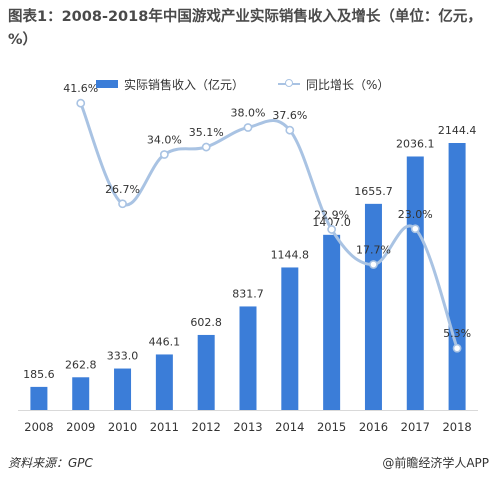  Describe the element at coordinates (247, 427) in the screenshot. I see `x-tick-2013: 2013` at that location.